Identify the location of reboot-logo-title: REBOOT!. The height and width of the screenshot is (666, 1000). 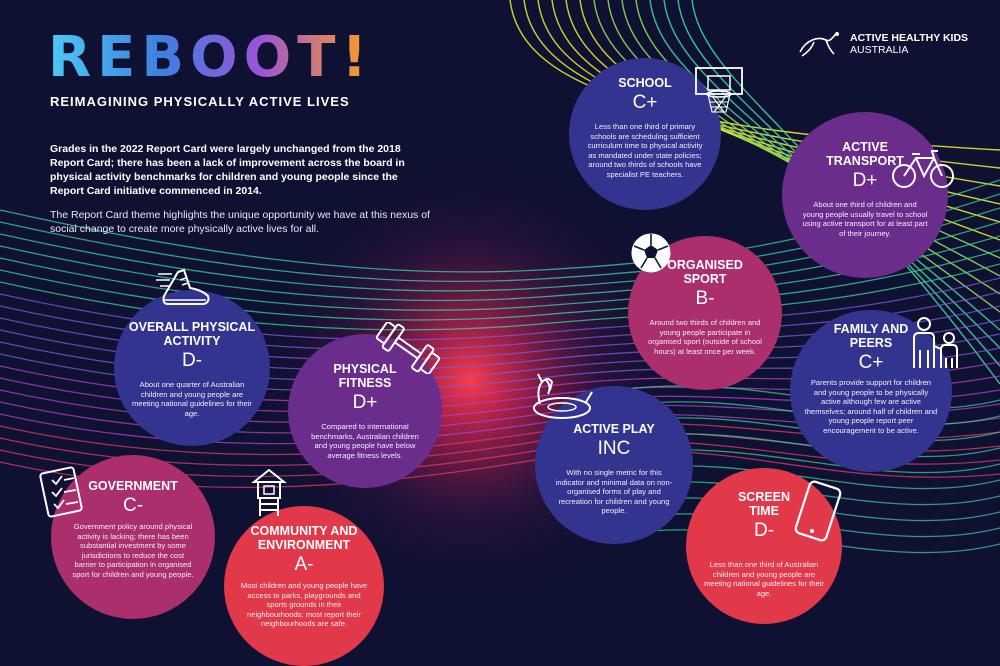
(211, 57).